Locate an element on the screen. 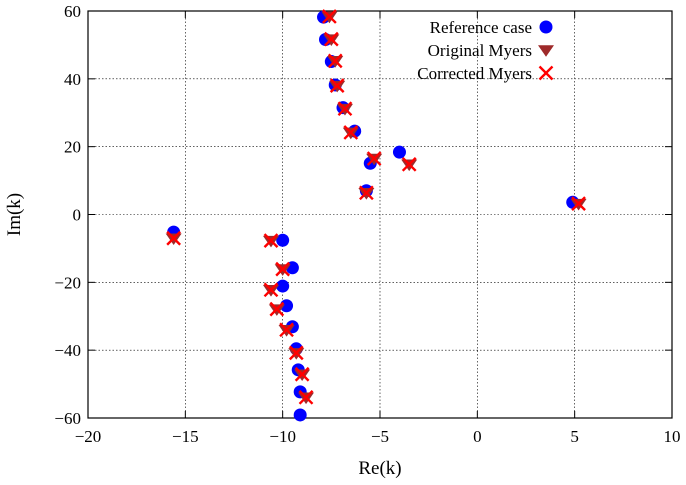 This screenshot has height=485, width=686. x-tick-label: 0 is located at coordinates (477, 436).